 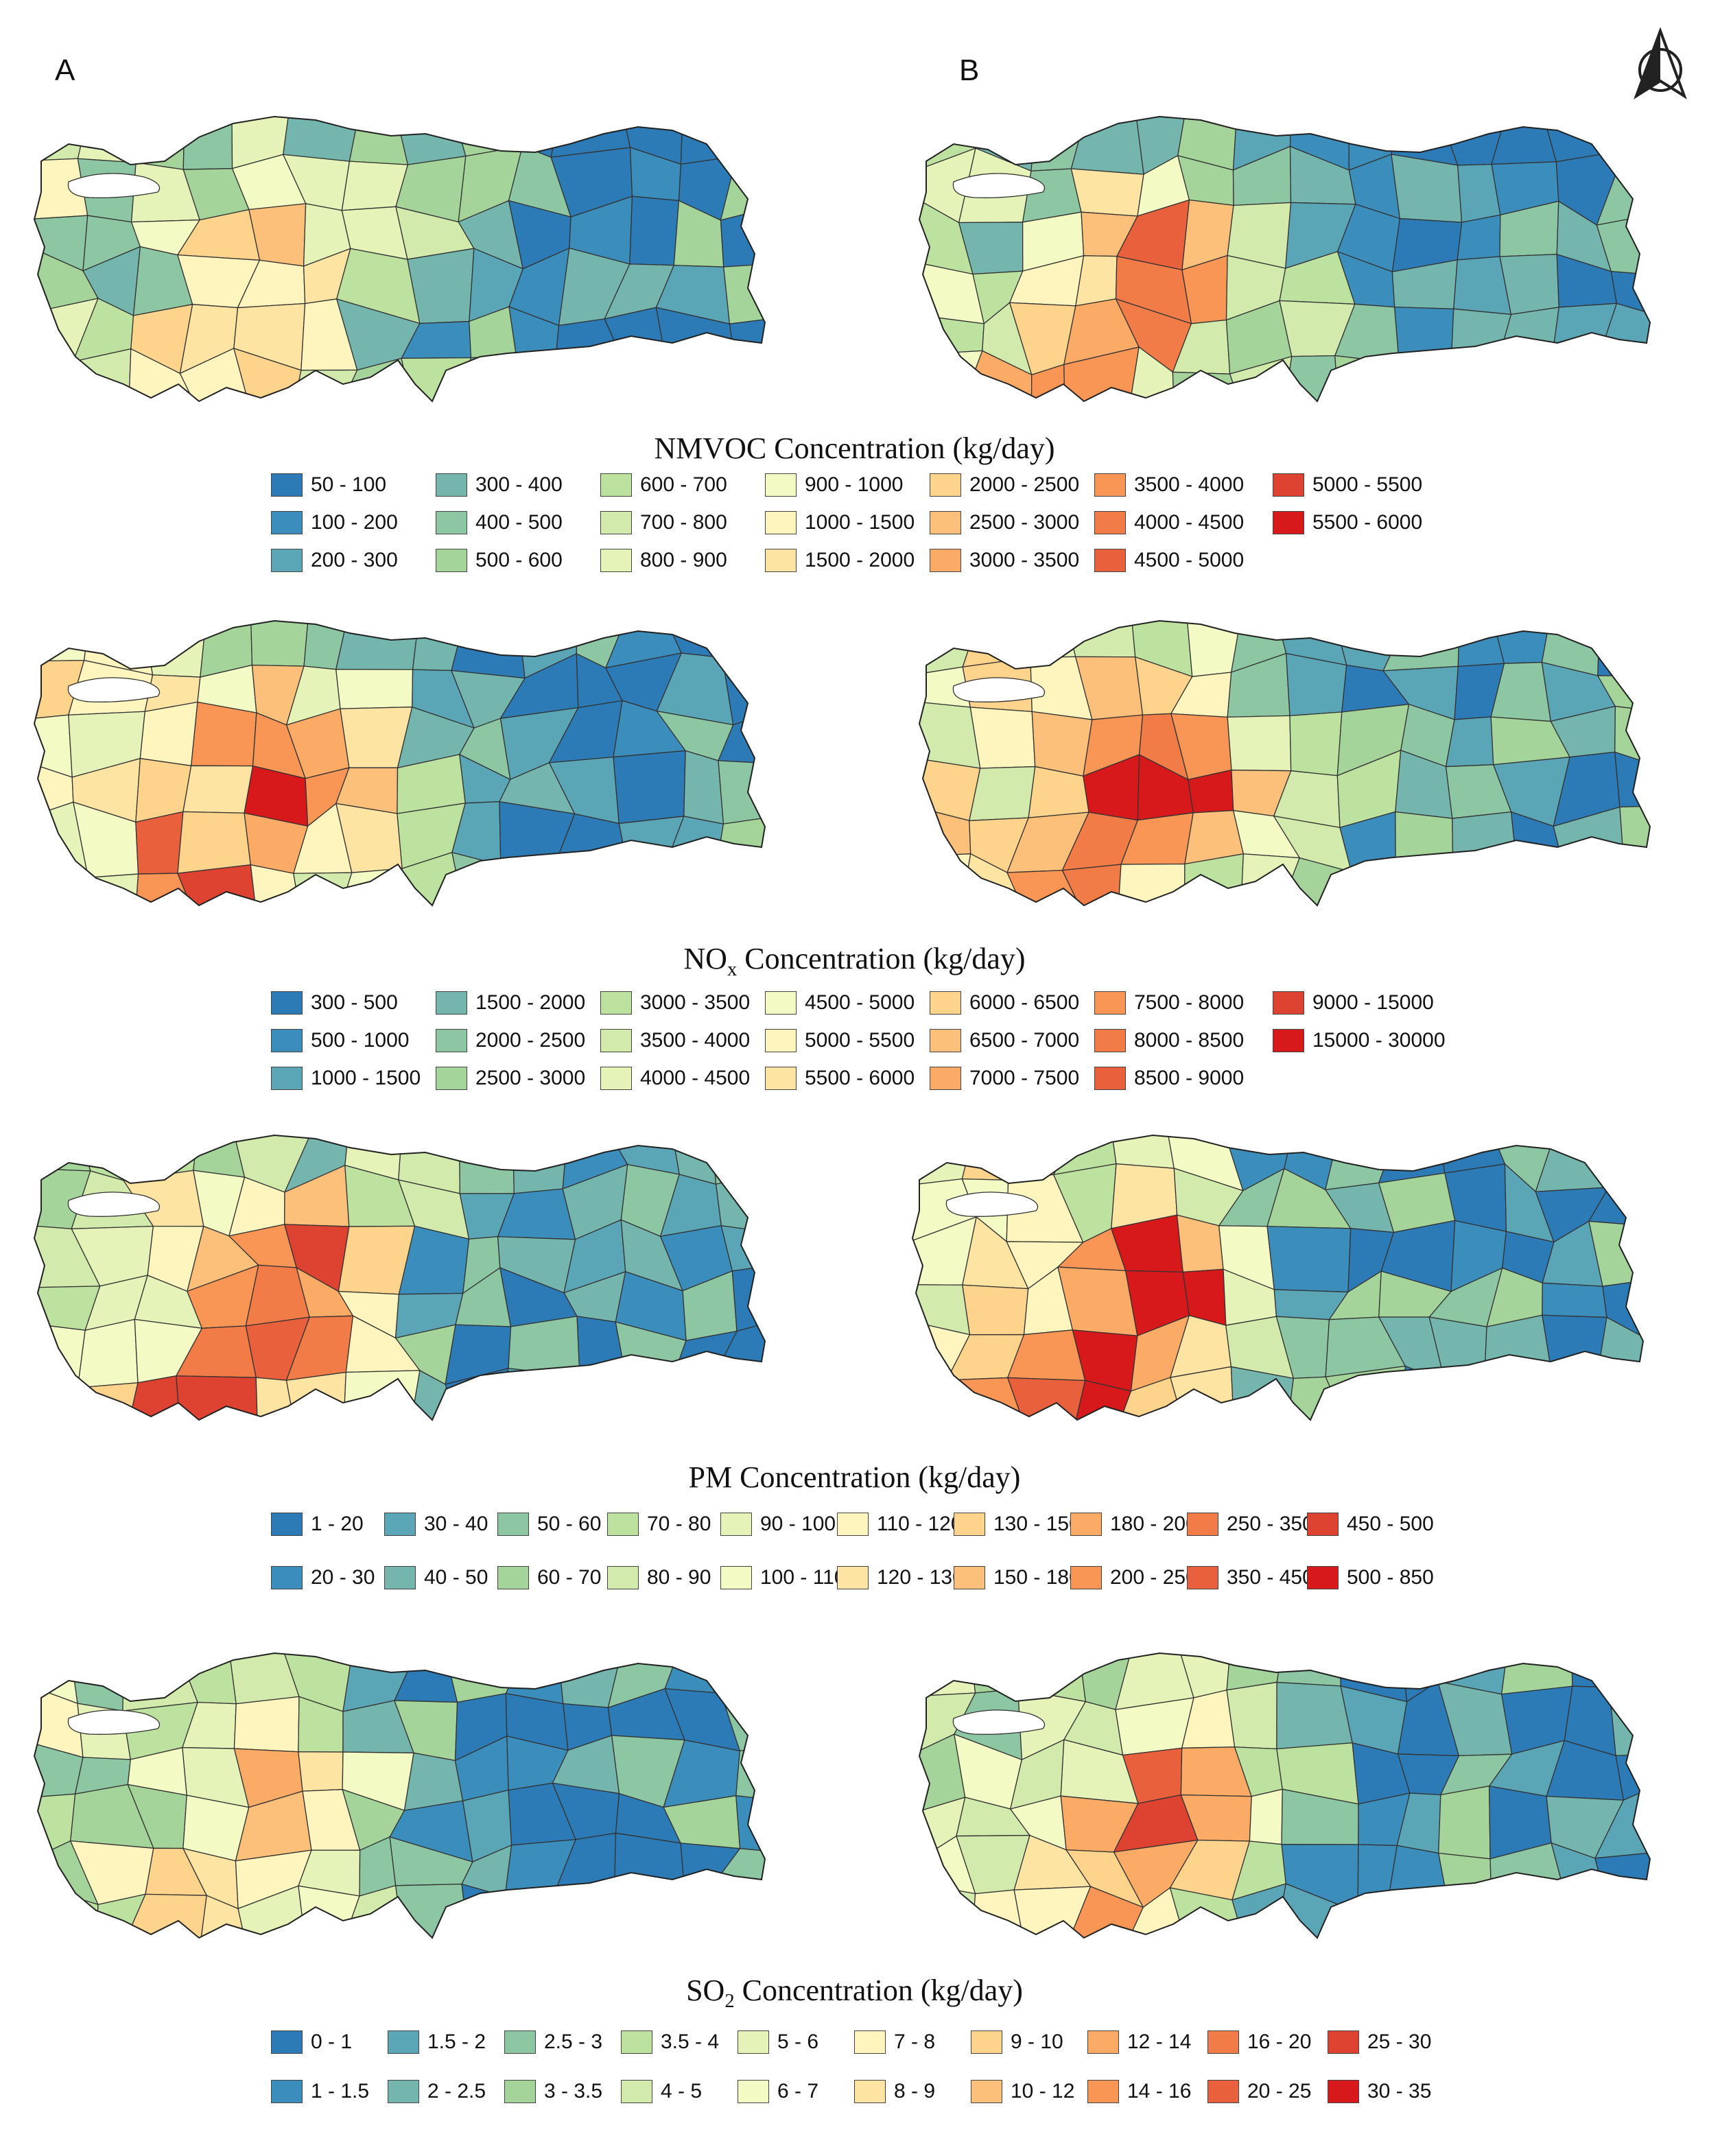 What do you see at coordinates (915, 2091) in the screenshot?
I see `legend-label: 8 - 9` at bounding box center [915, 2091].